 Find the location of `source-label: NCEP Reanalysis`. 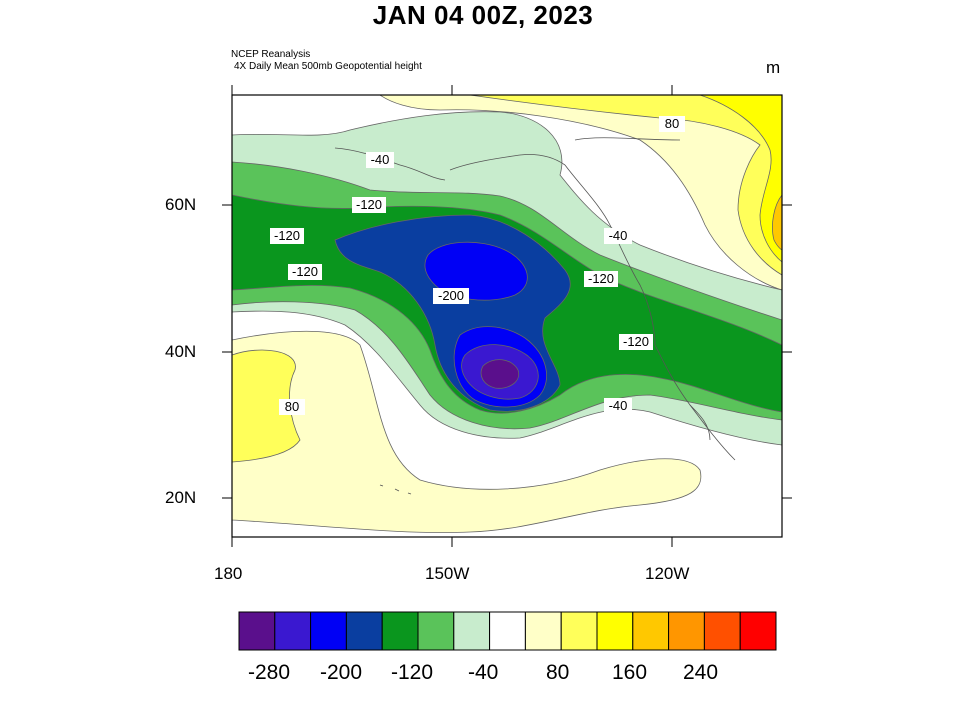

source-label: NCEP Reanalysis is located at coordinates (271, 54).